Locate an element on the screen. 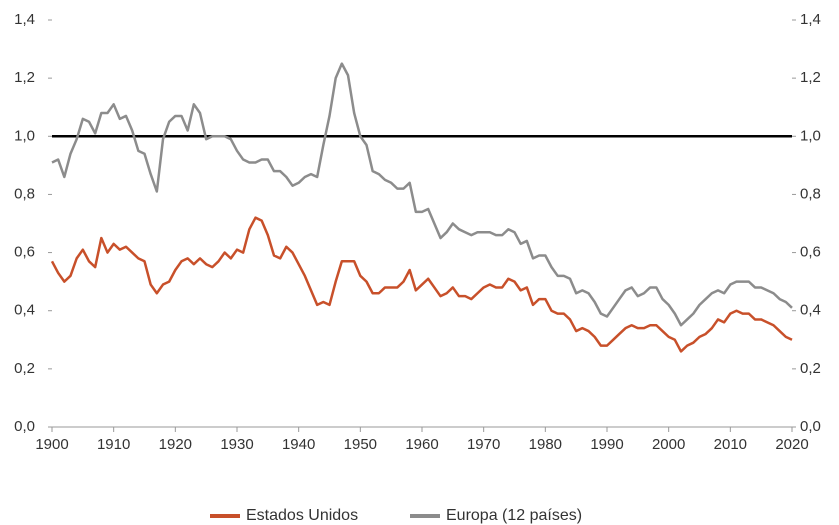  y-tick-label: 0,4 is located at coordinates (24, 310).